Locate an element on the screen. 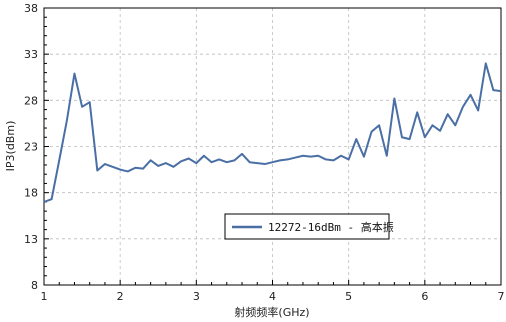 The width and height of the screenshot is (506, 322). legend-label: 12272-16dBm - 高本振 is located at coordinates (331, 227).